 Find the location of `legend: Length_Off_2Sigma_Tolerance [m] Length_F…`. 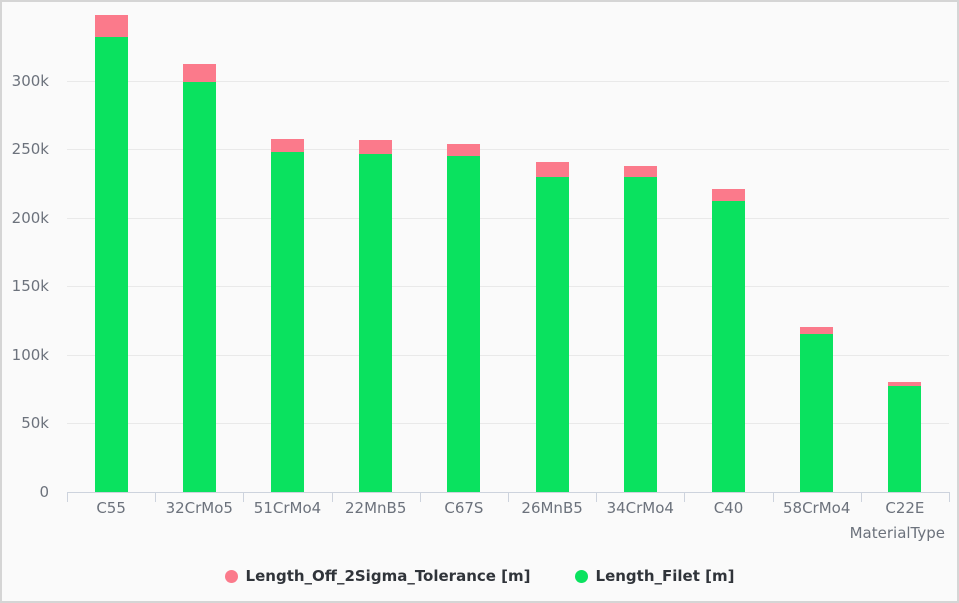

legend: Length_Off_2Sigma_Tolerance [m] Length_F… is located at coordinates (479, 576).